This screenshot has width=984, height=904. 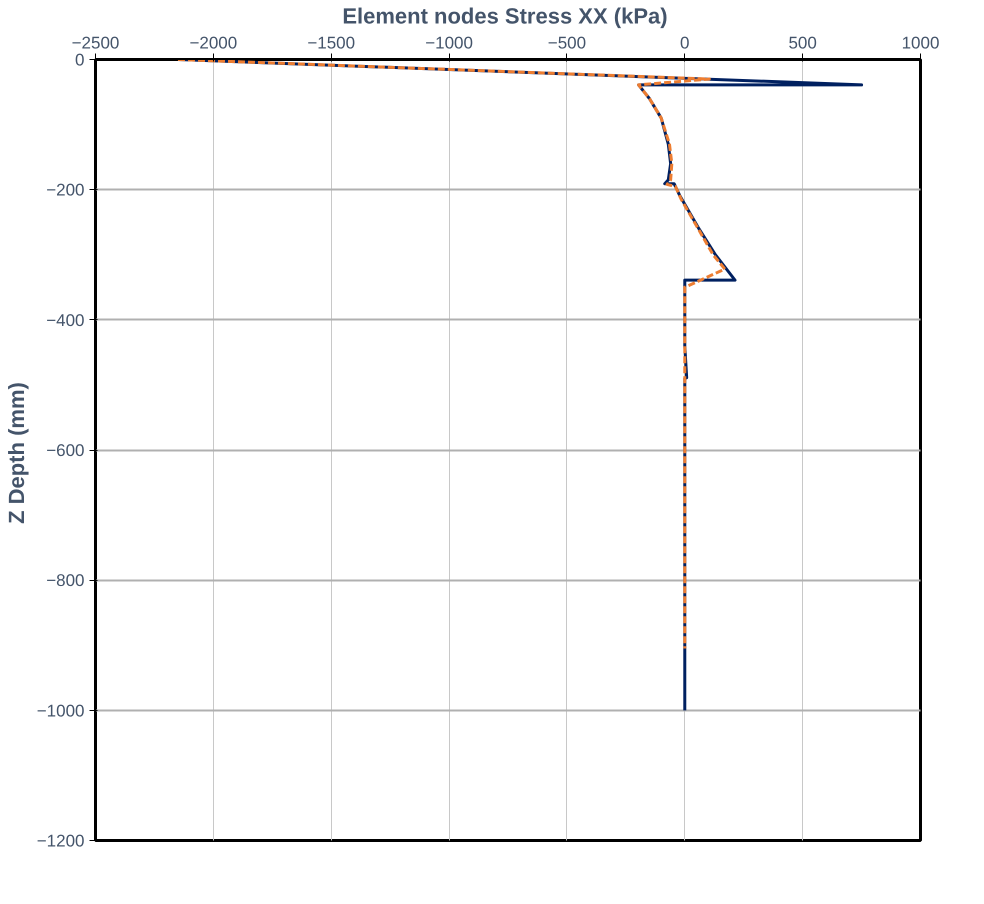 I want to click on y-tick-label: −800, so click(x=65, y=580).